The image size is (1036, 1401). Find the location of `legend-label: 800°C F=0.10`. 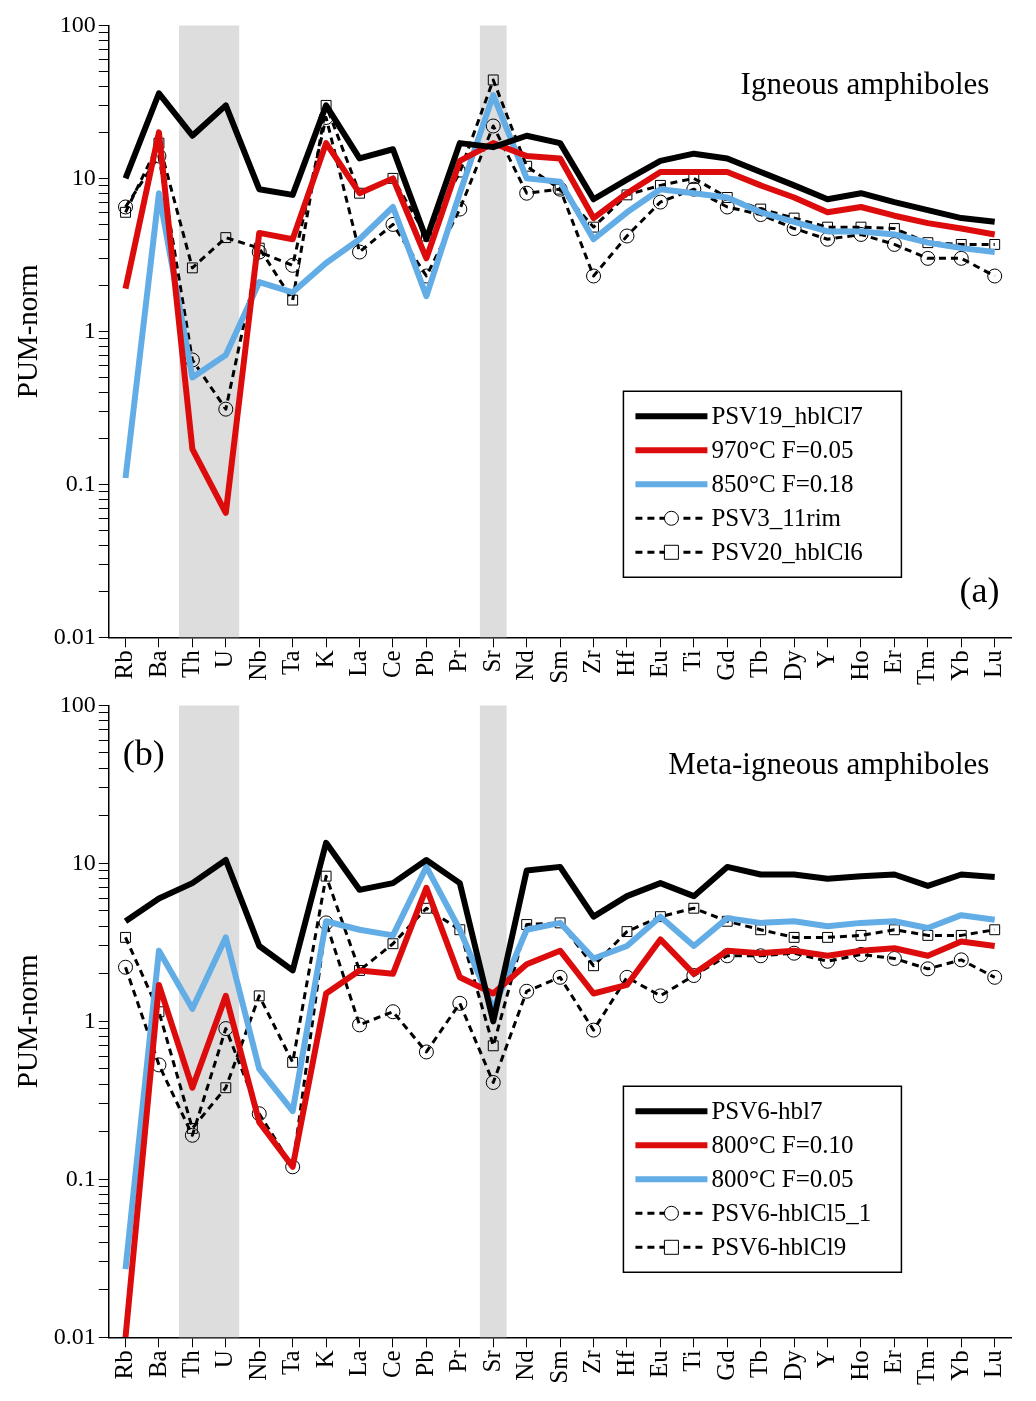

legend-label: 800°C F=0.10 is located at coordinates (782, 1144).